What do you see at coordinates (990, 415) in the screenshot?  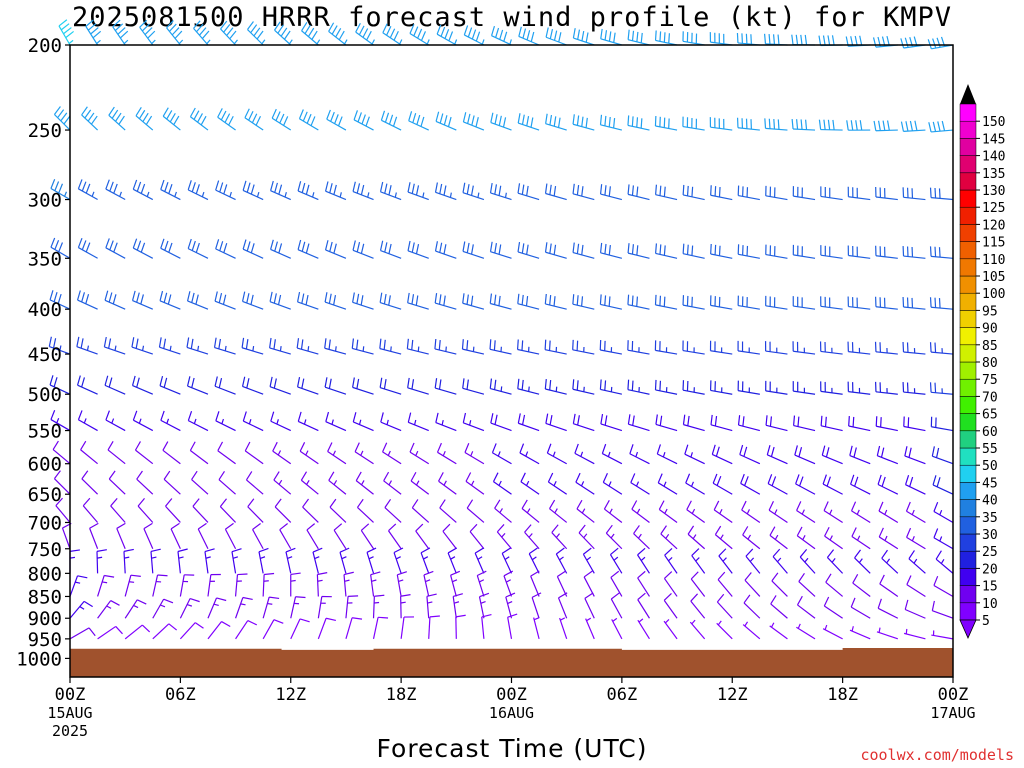 I see `colorbar-label: 65` at bounding box center [990, 415].